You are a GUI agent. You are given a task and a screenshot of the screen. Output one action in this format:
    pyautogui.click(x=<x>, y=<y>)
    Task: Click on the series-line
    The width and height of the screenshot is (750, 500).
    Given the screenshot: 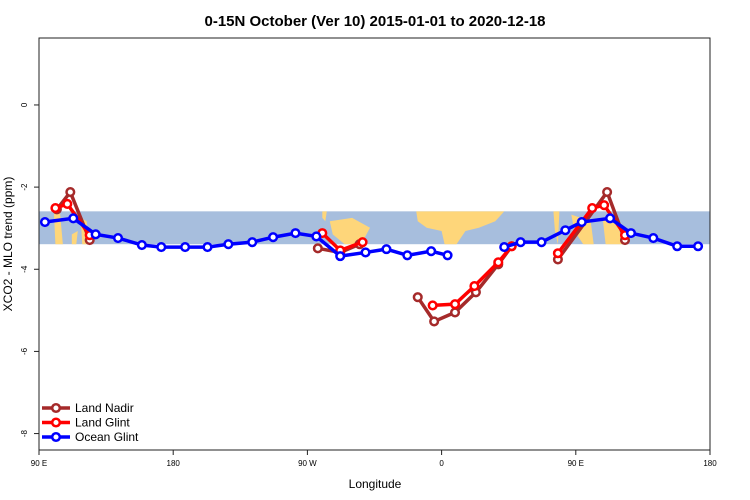 What is the action you would take?
    pyautogui.click(x=601, y=232)
    